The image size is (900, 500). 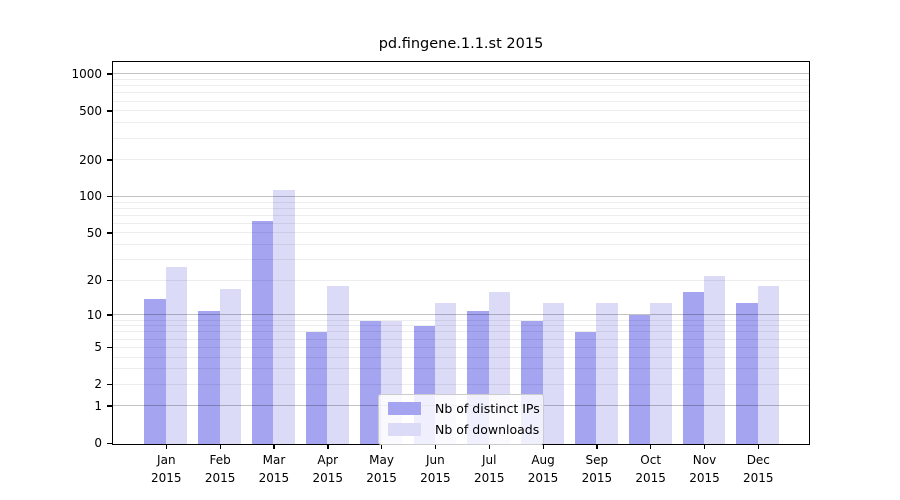 I want to click on x-tick-label-may: May 2015, so click(x=382, y=469).